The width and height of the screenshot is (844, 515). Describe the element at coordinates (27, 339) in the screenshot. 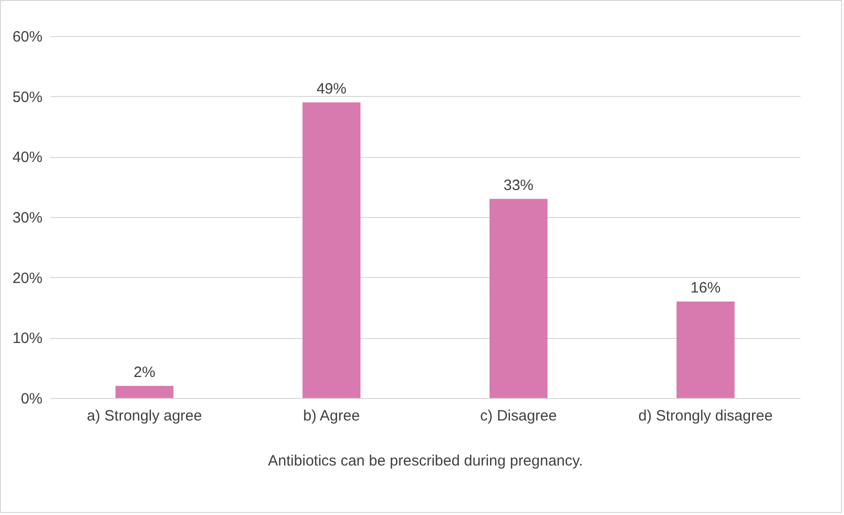

I see `y-tick-label: 10%` at that location.